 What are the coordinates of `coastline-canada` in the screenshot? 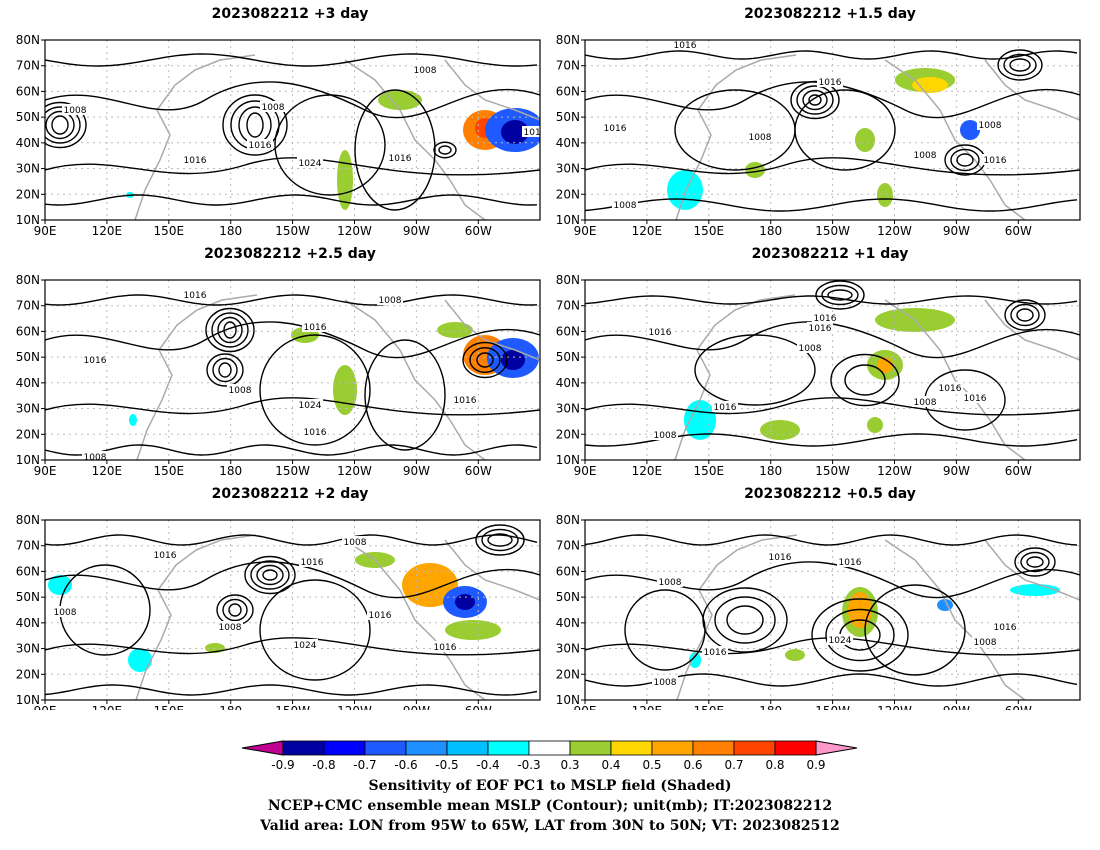 It's located at (1032, 570).